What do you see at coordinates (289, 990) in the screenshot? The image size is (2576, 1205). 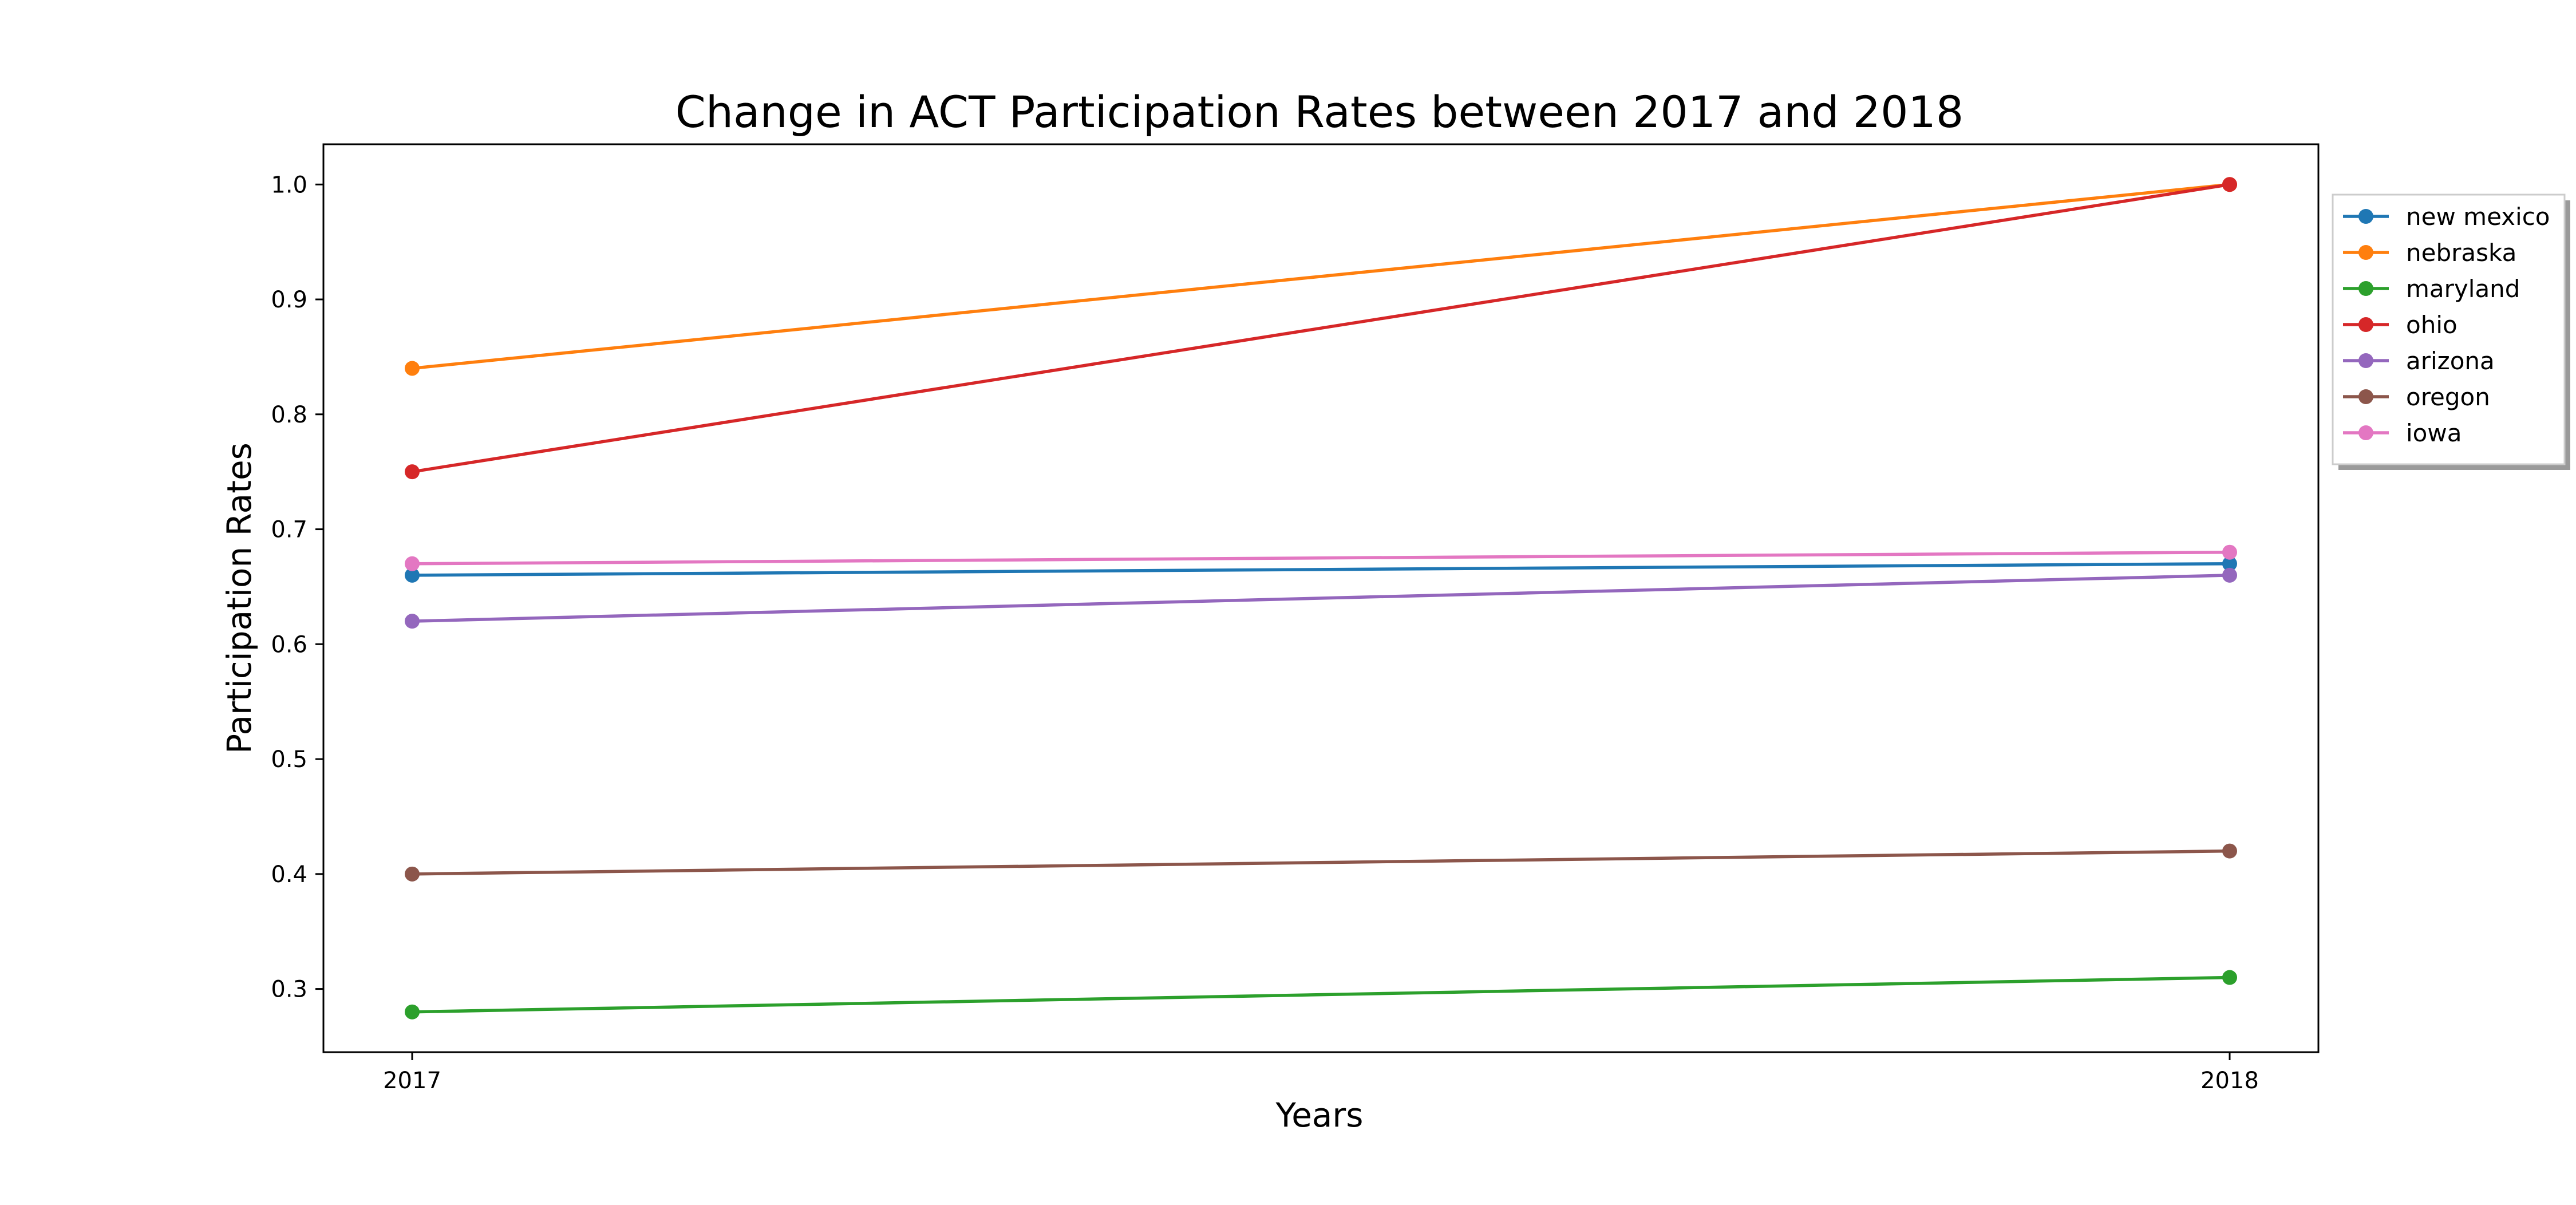 I see `y-tick-label: 0.3` at bounding box center [289, 990].